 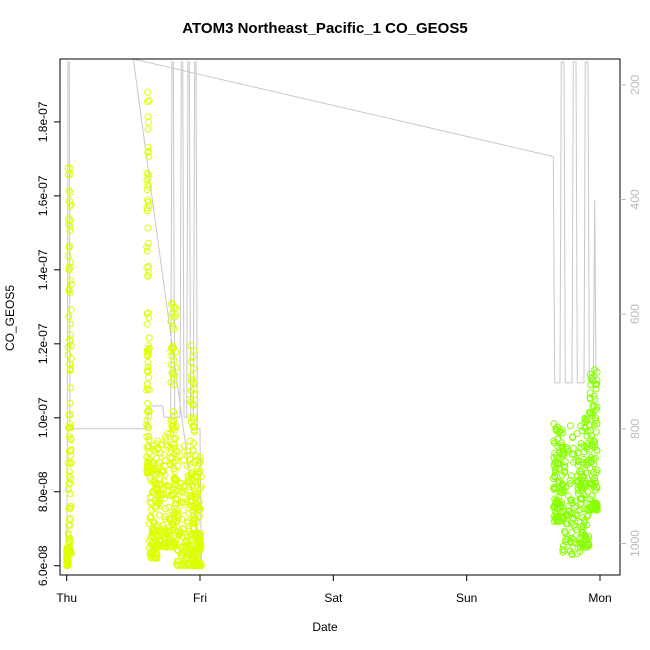 What do you see at coordinates (43, 417) in the screenshot?
I see `y-tick-label: 1.0e-07` at bounding box center [43, 417].